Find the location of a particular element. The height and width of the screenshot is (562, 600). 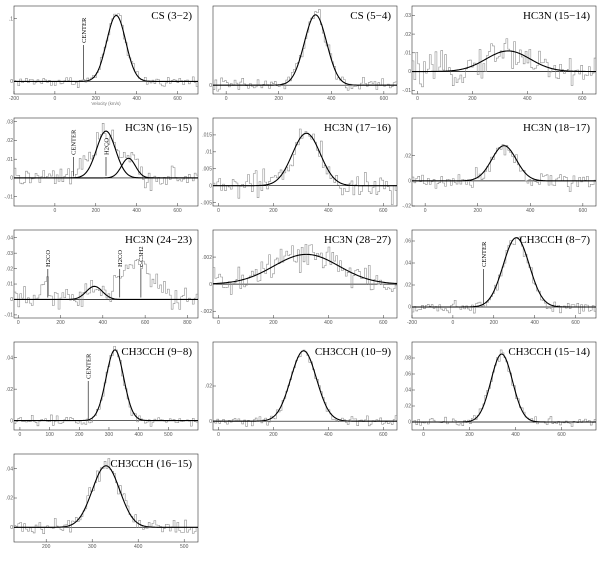

y-tick-label: -.02 is located at coordinates (406, 207).